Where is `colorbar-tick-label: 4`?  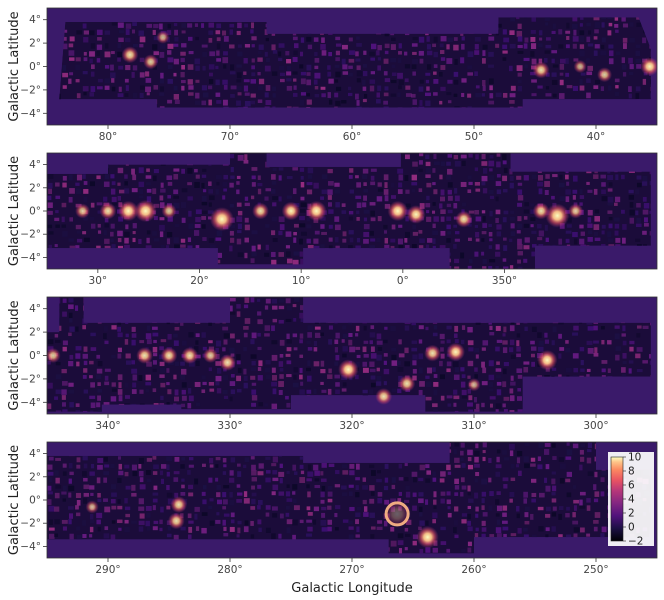
colorbar-tick-label: 4 is located at coordinates (631, 500).